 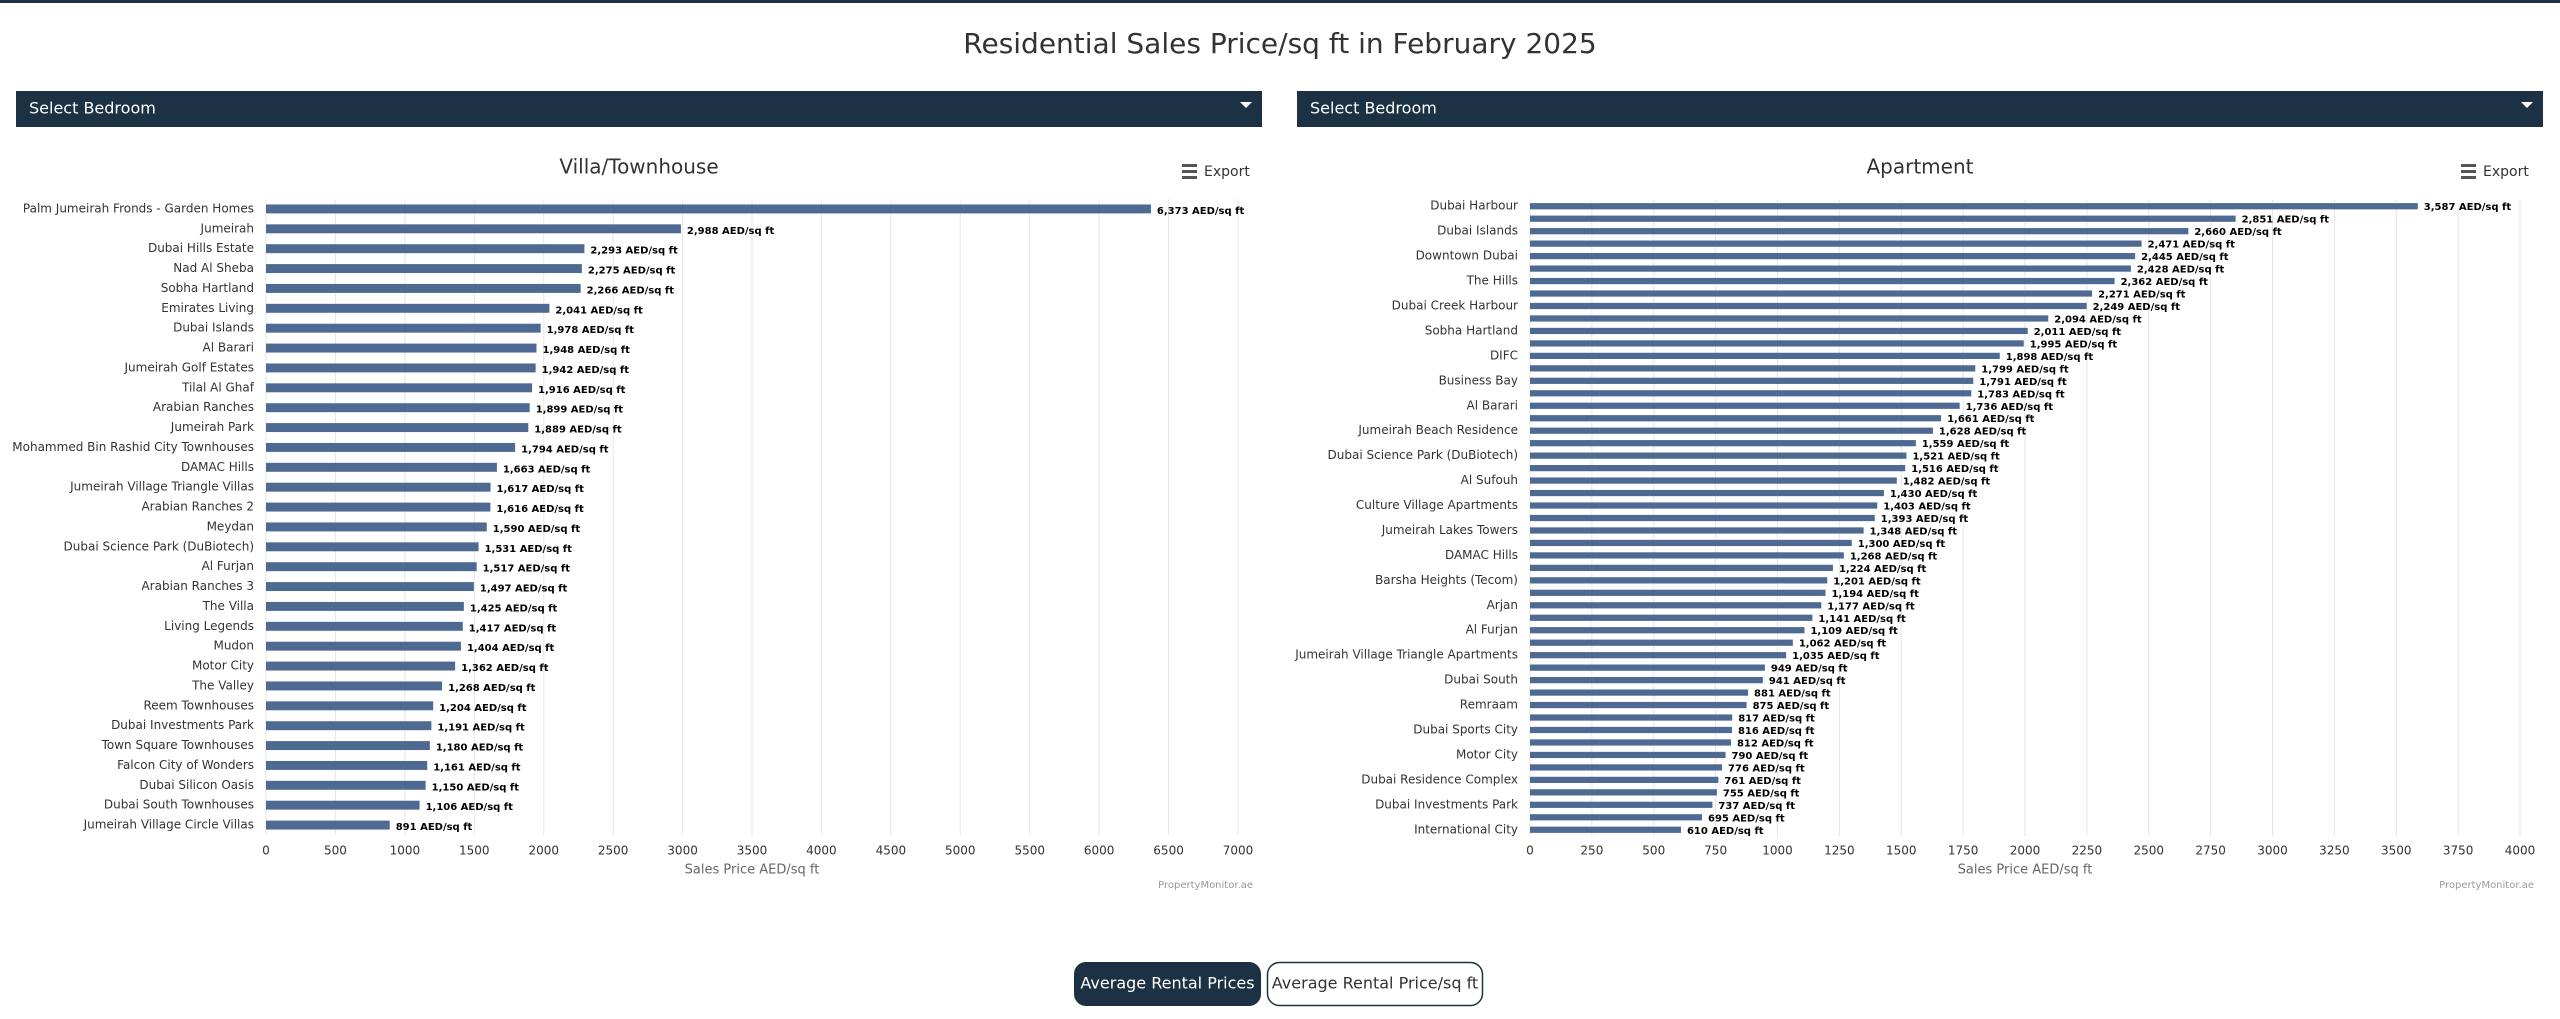 What do you see at coordinates (1777, 851) in the screenshot?
I see `x-tick-label: 1000` at bounding box center [1777, 851].